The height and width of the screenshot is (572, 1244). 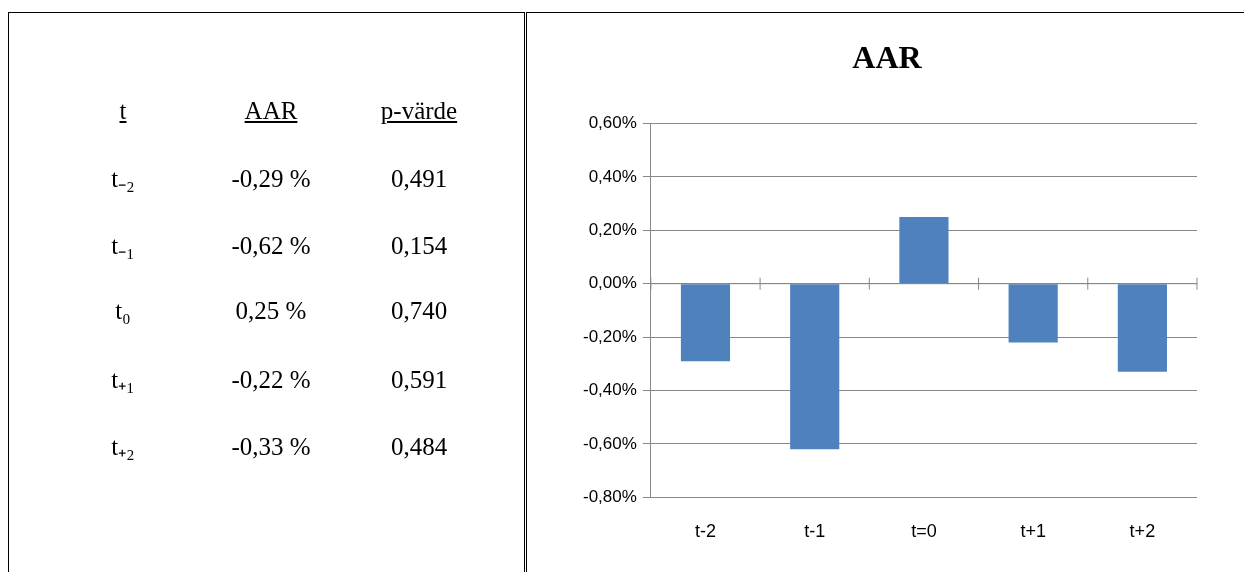 I want to click on y-tick-label: -0,40%, so click(x=609, y=390).